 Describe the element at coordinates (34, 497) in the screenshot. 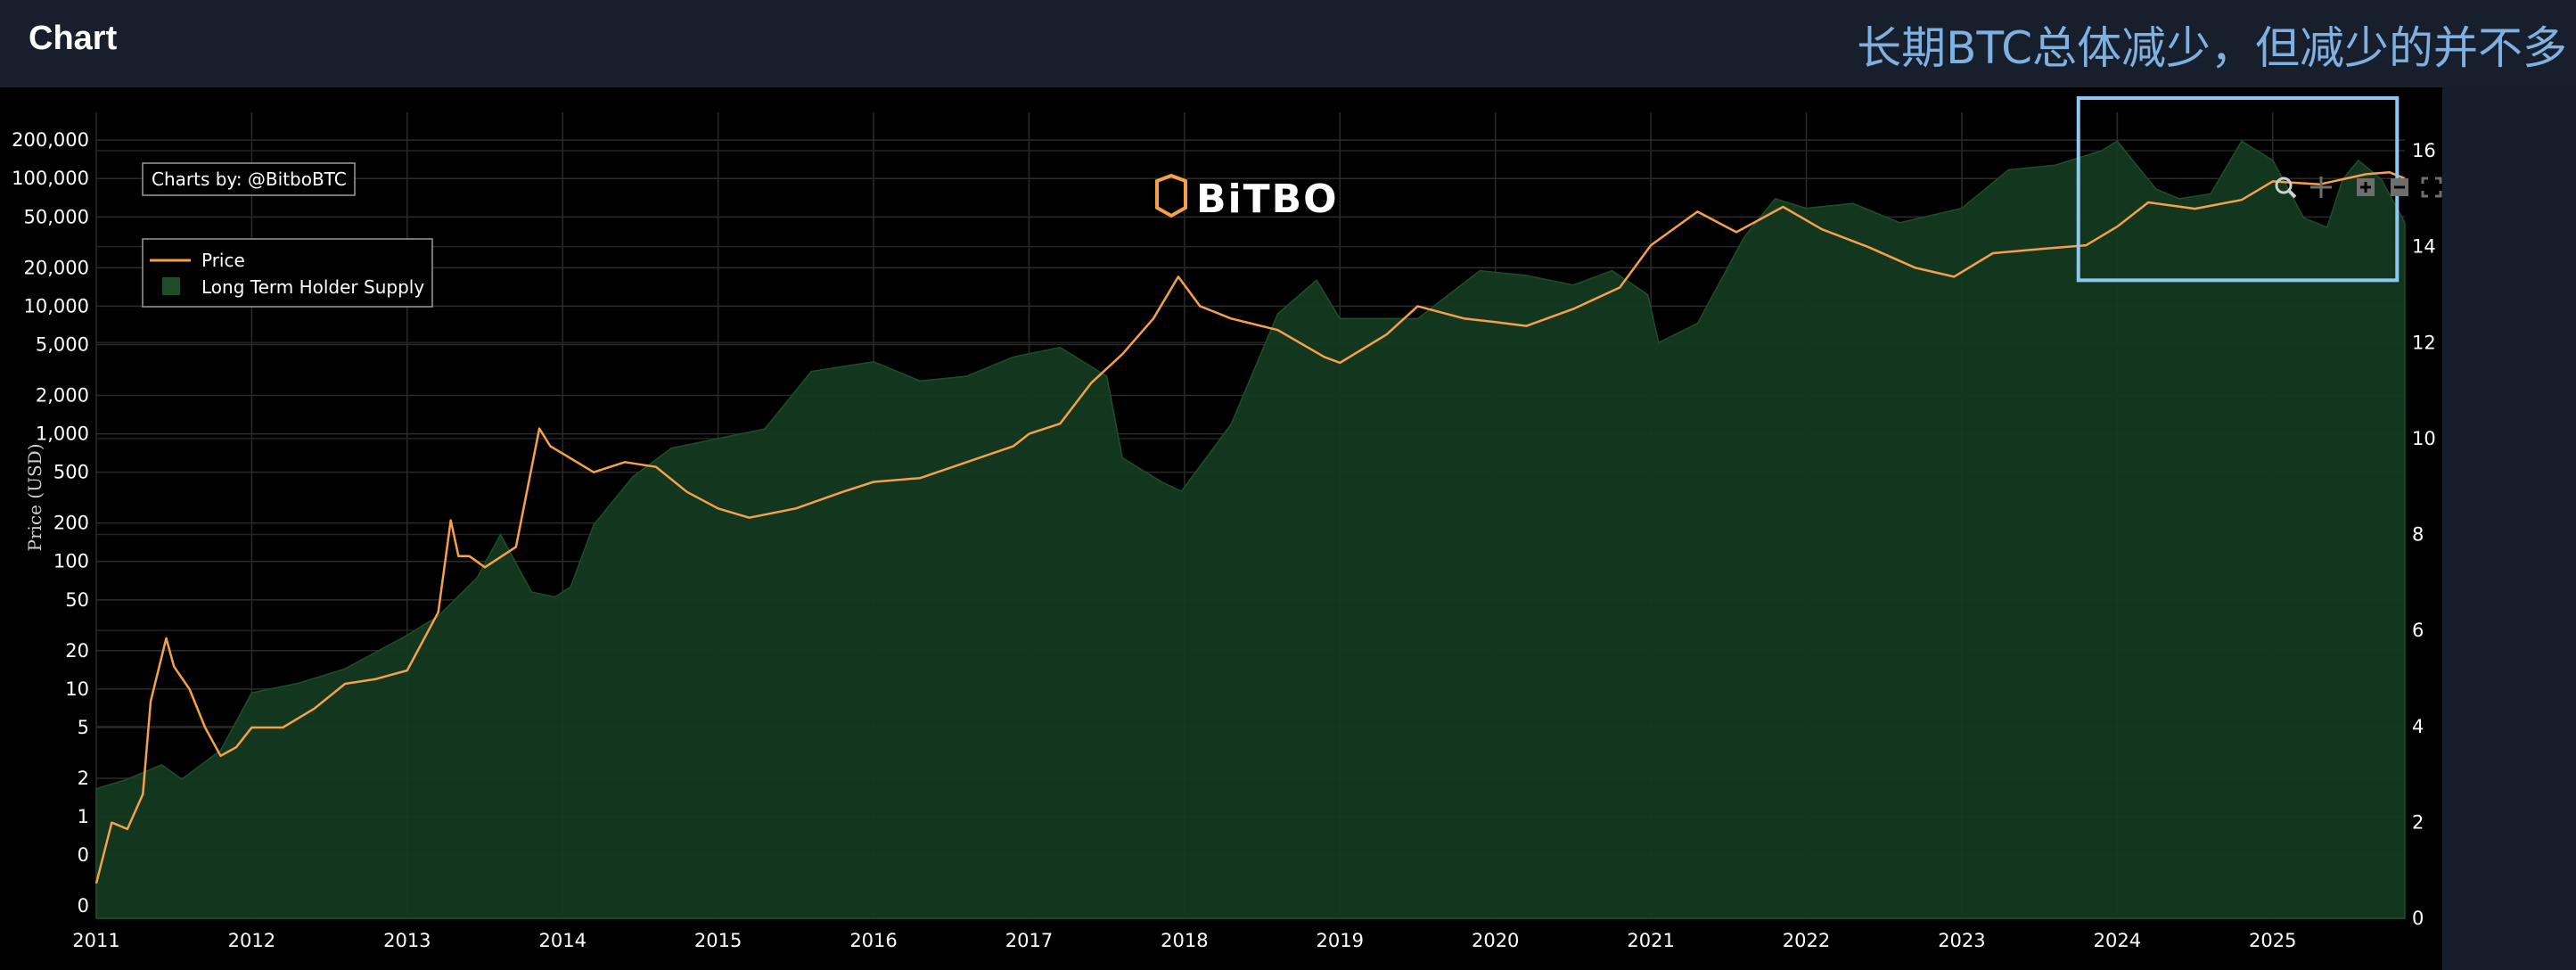

I see `y-axis-label: Price (USD)` at that location.